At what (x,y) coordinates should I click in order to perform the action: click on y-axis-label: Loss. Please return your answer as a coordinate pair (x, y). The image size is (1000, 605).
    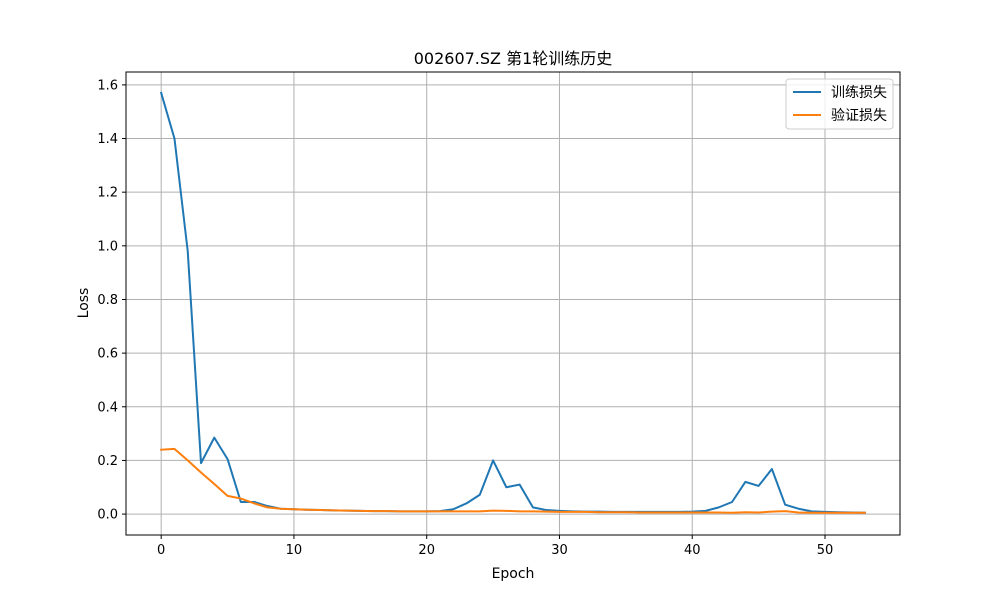
    Looking at the image, I should click on (84, 303).